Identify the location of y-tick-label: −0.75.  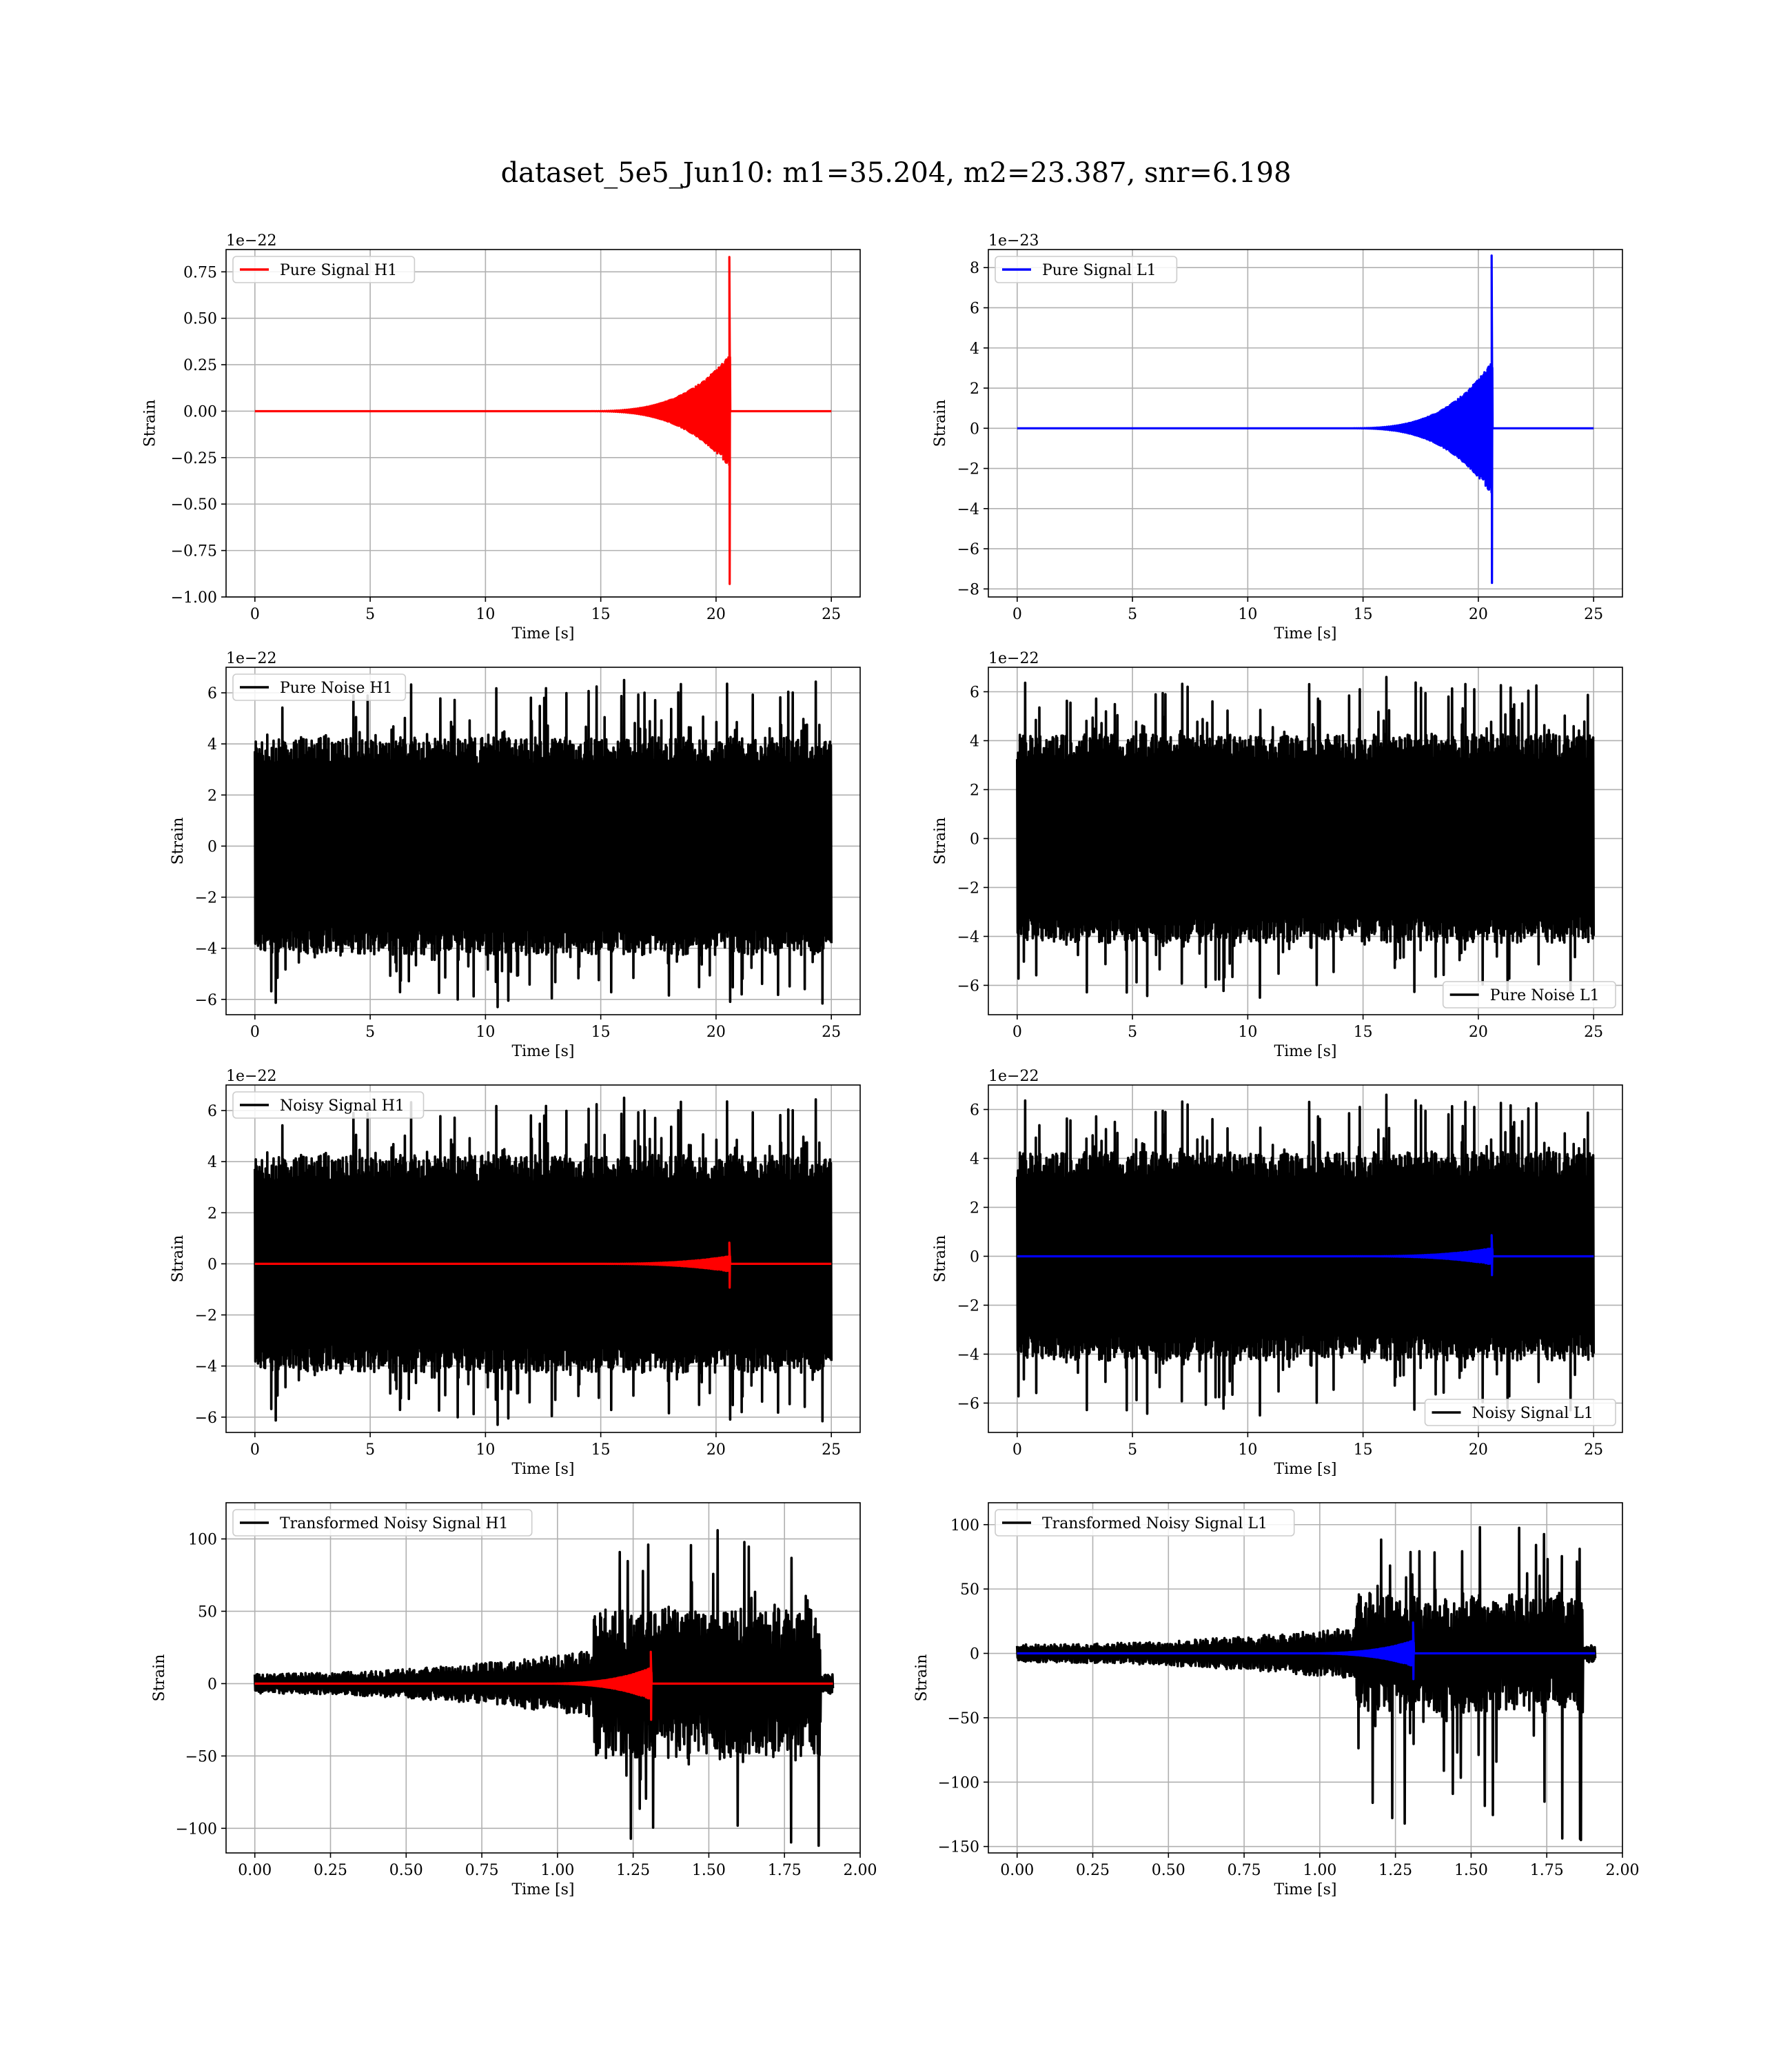
(194, 551).